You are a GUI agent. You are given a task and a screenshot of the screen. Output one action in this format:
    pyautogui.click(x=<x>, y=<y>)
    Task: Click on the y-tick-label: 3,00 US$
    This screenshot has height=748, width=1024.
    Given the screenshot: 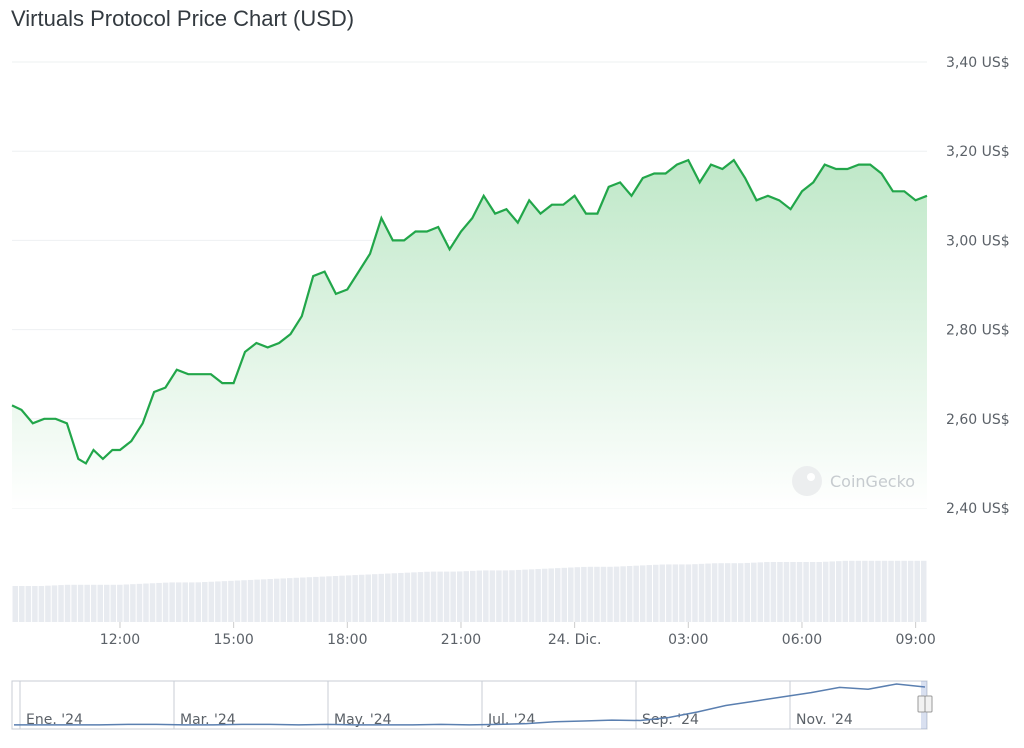 What is the action you would take?
    pyautogui.click(x=978, y=241)
    